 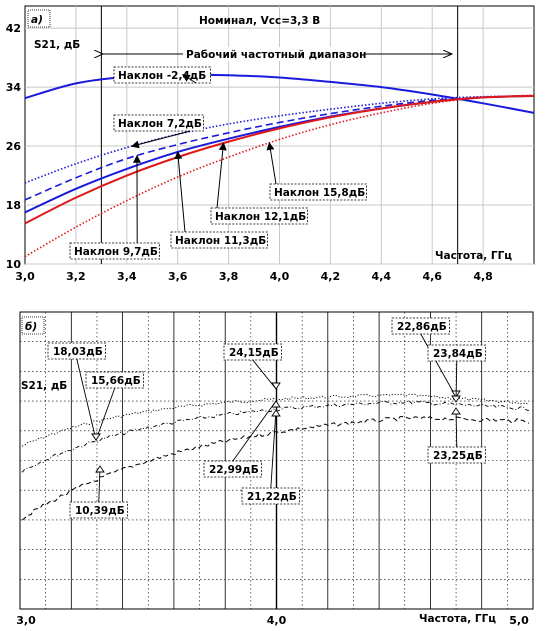 I want to click on x-tick-label: 3,2, so click(x=76, y=276).